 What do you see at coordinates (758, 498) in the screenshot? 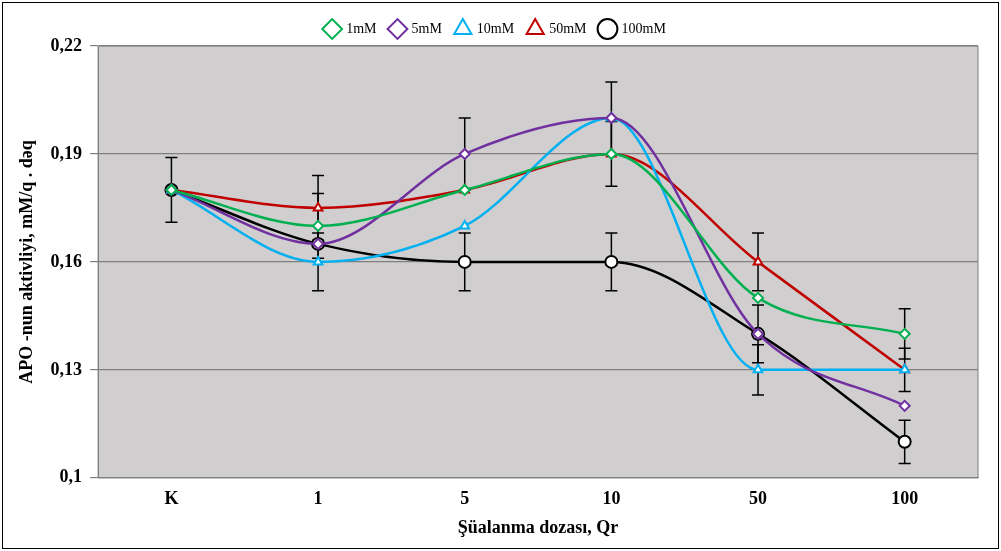
I see `x-tick-label: 50` at bounding box center [758, 498].